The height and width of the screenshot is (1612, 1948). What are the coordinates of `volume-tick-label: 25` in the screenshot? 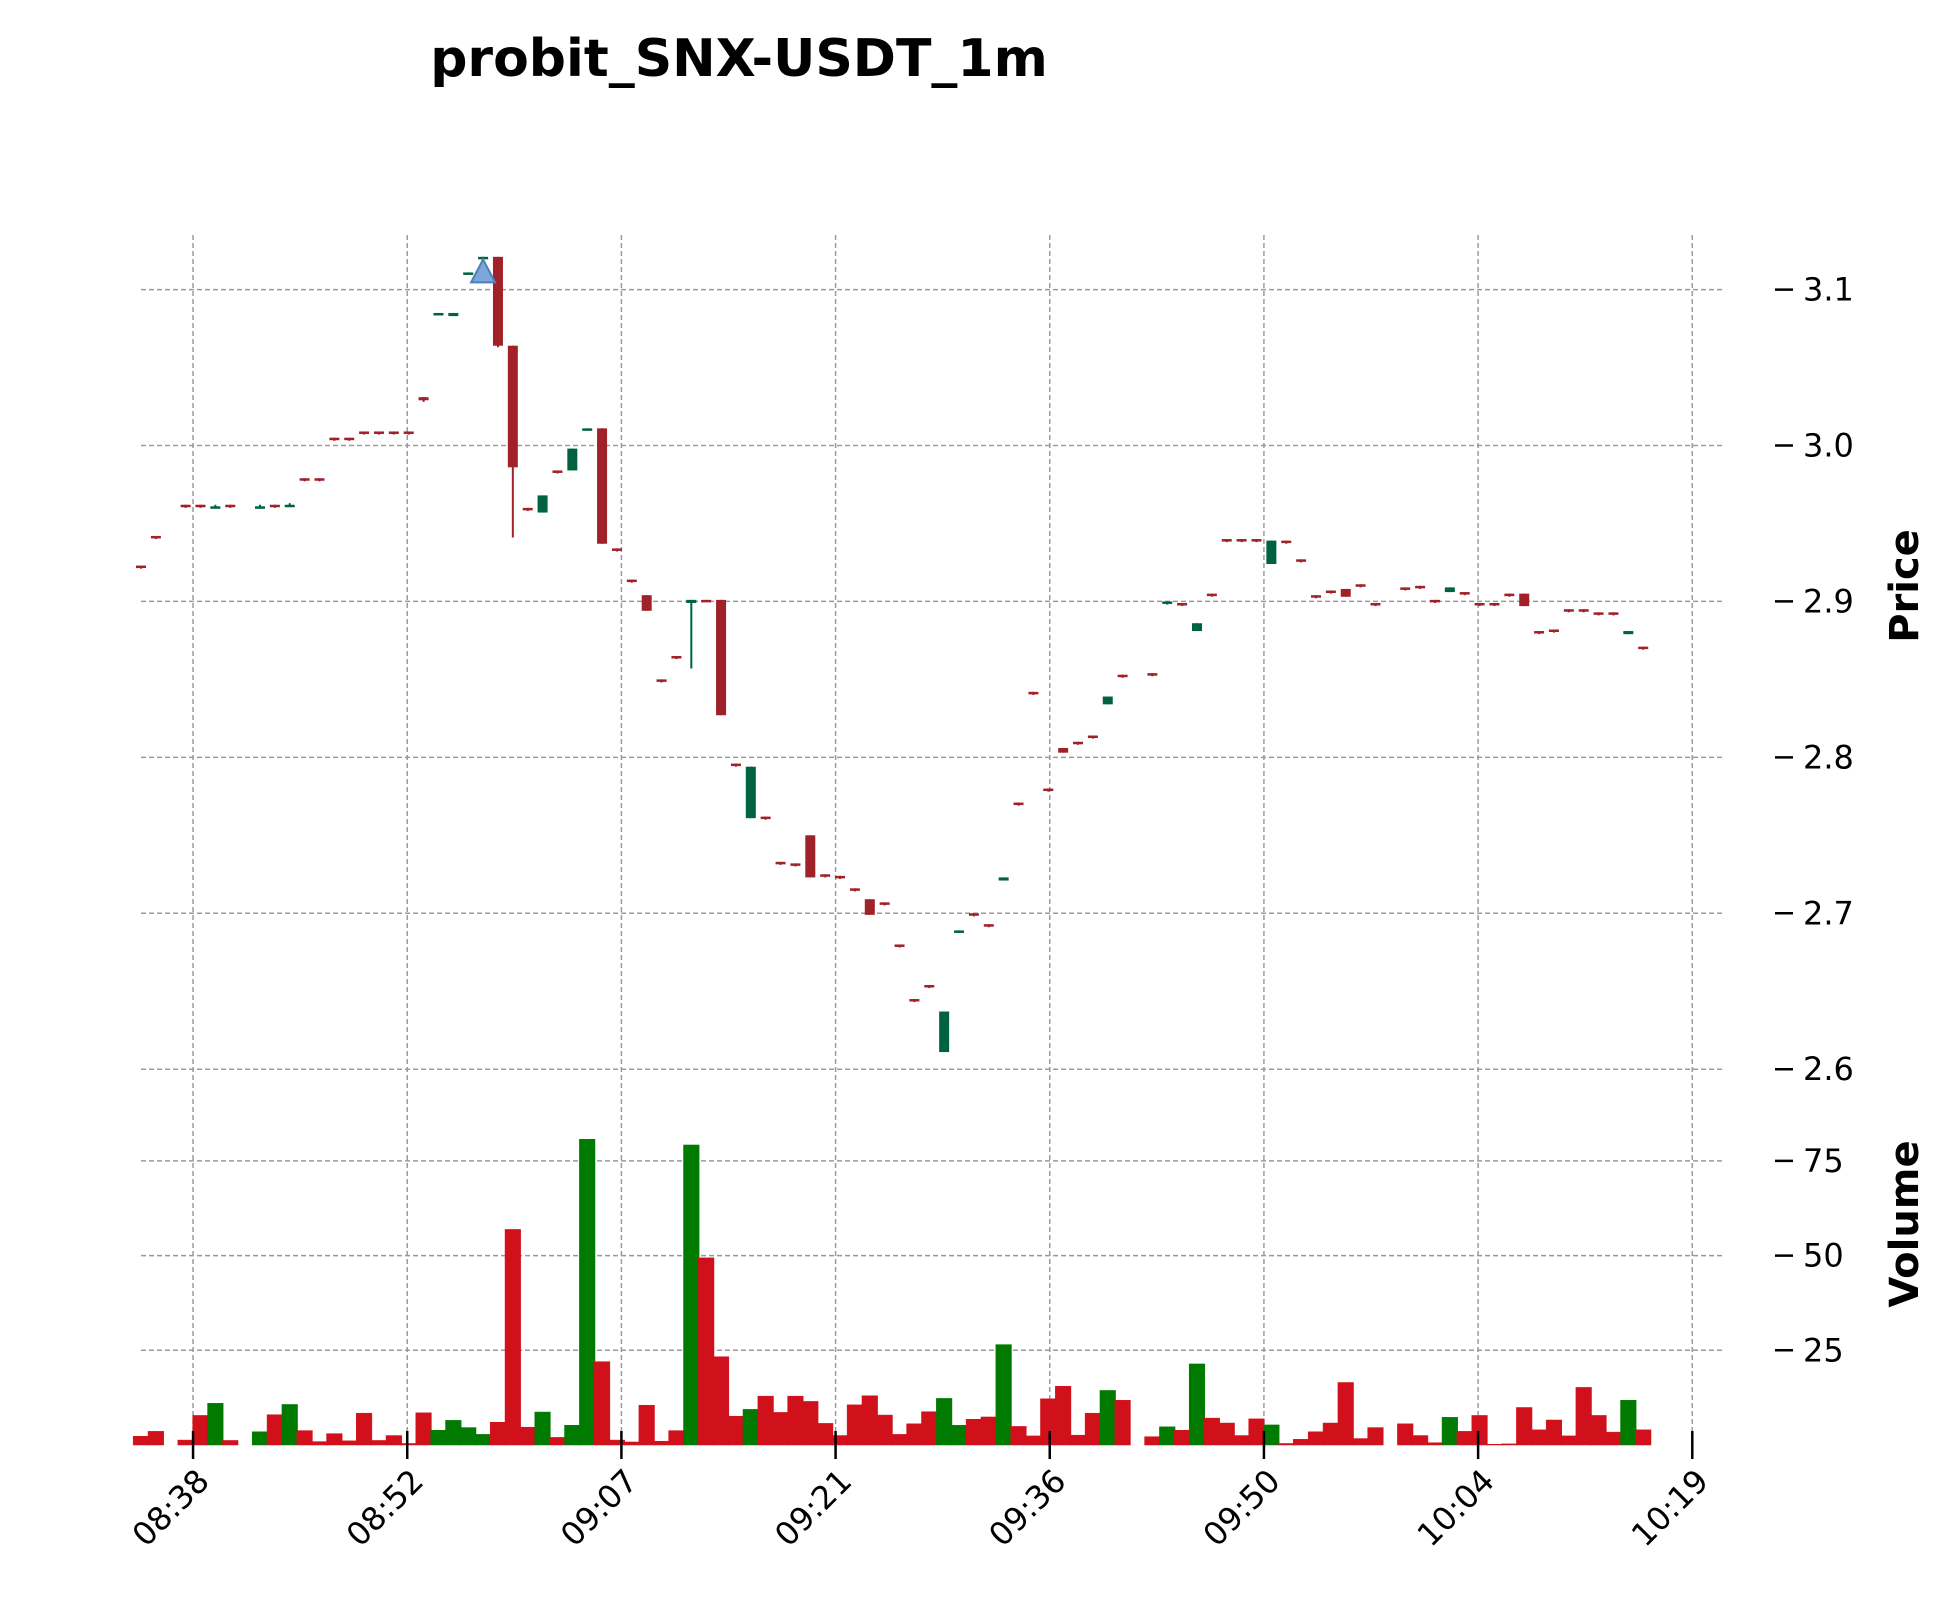 It's located at (1823, 1350).